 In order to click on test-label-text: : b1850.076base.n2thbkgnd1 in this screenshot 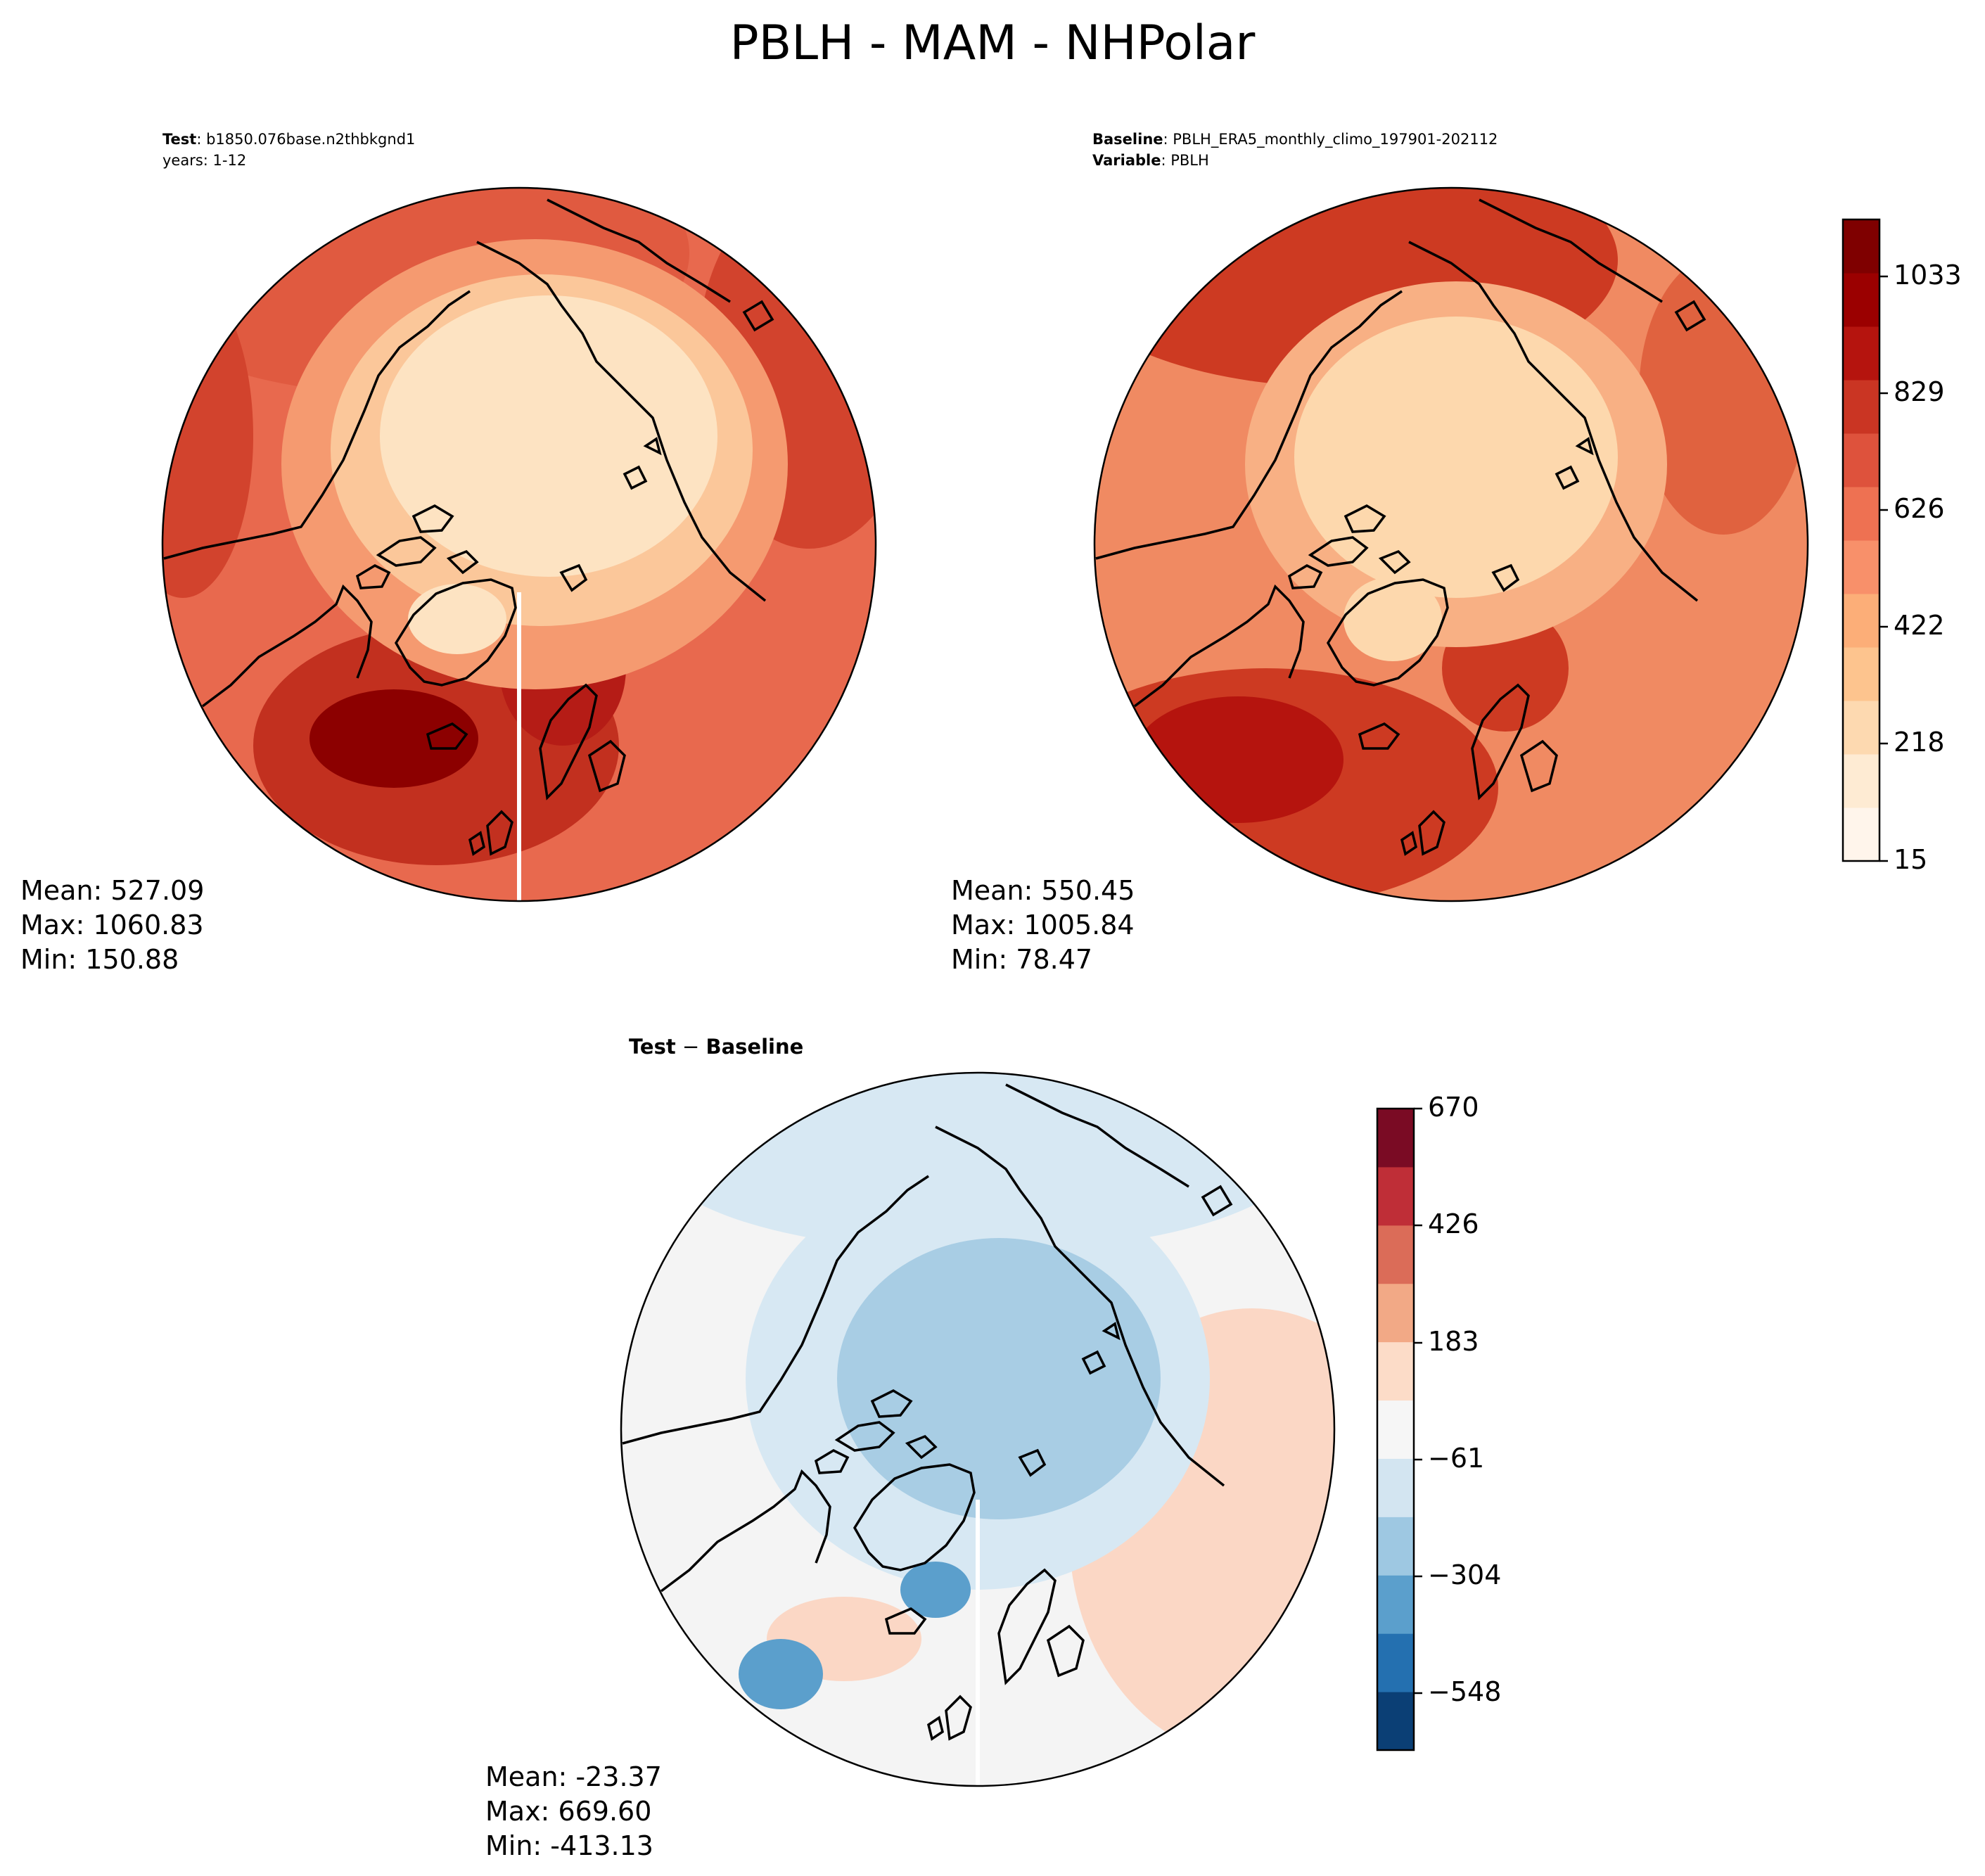, I will do `click(306, 139)`.